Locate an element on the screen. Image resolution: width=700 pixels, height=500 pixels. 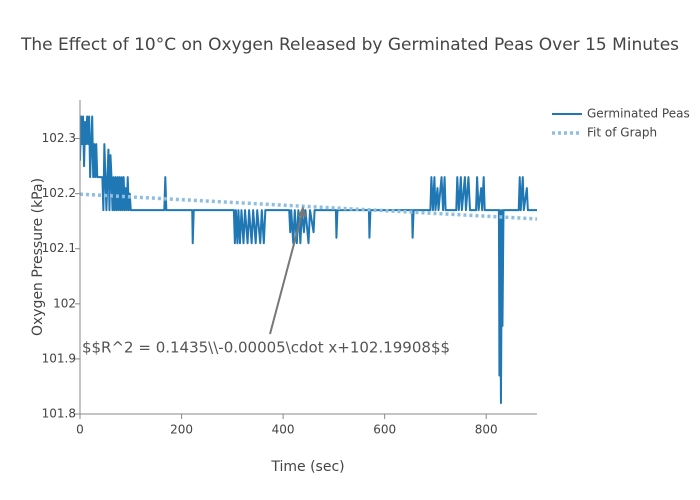
y-tick-label: 102.2 is located at coordinates (59, 193).